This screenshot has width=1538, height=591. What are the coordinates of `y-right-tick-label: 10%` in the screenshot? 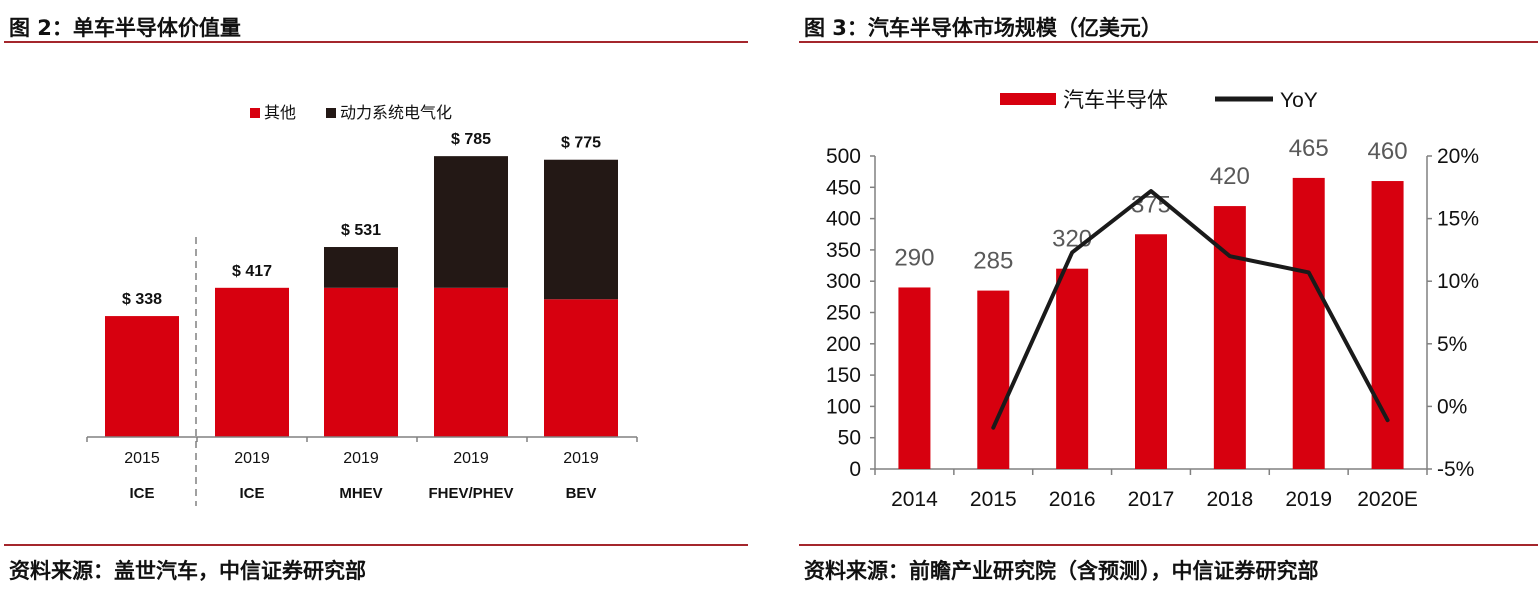 It's located at (1458, 281).